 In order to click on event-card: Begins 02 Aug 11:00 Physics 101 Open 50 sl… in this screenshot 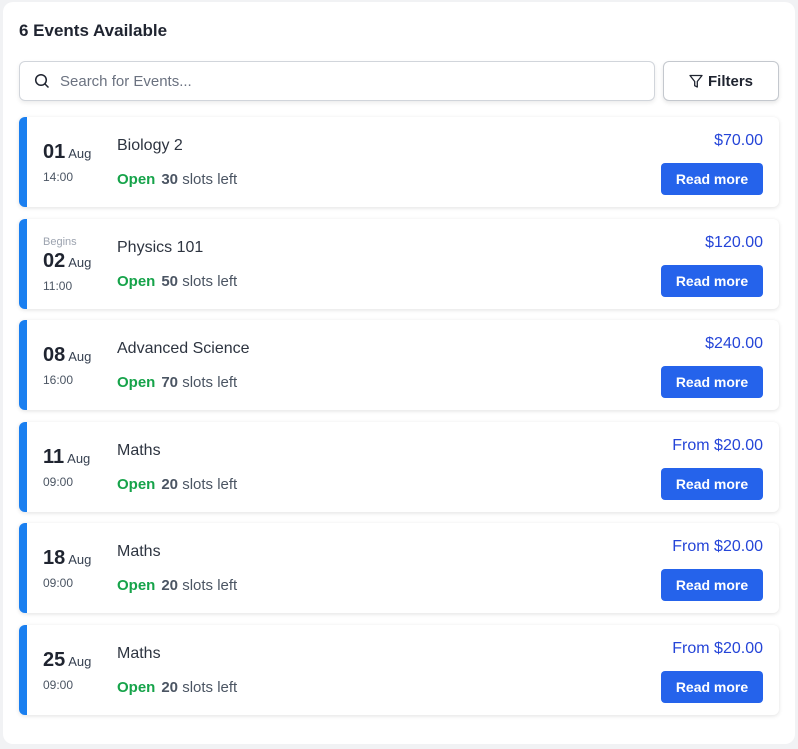, I will do `click(399, 264)`.